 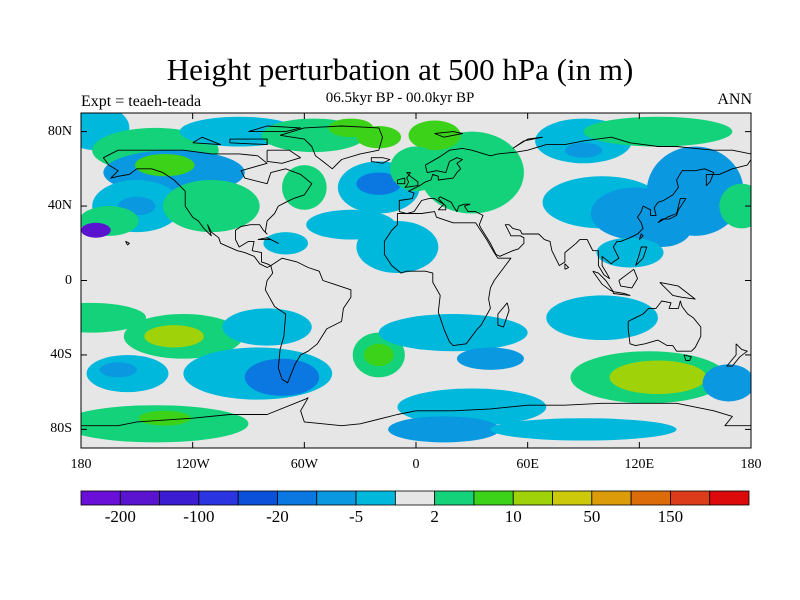 I want to click on colorbar, so click(x=415, y=498).